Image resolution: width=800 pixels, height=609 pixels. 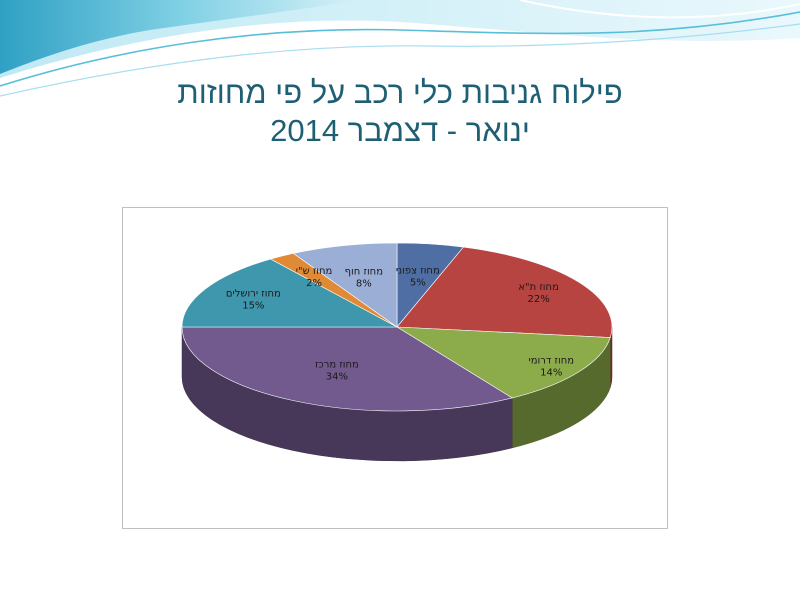 What do you see at coordinates (400, 130) in the screenshot?
I see `slide-title-line-2: ינואר - דצמבר 2014` at bounding box center [400, 130].